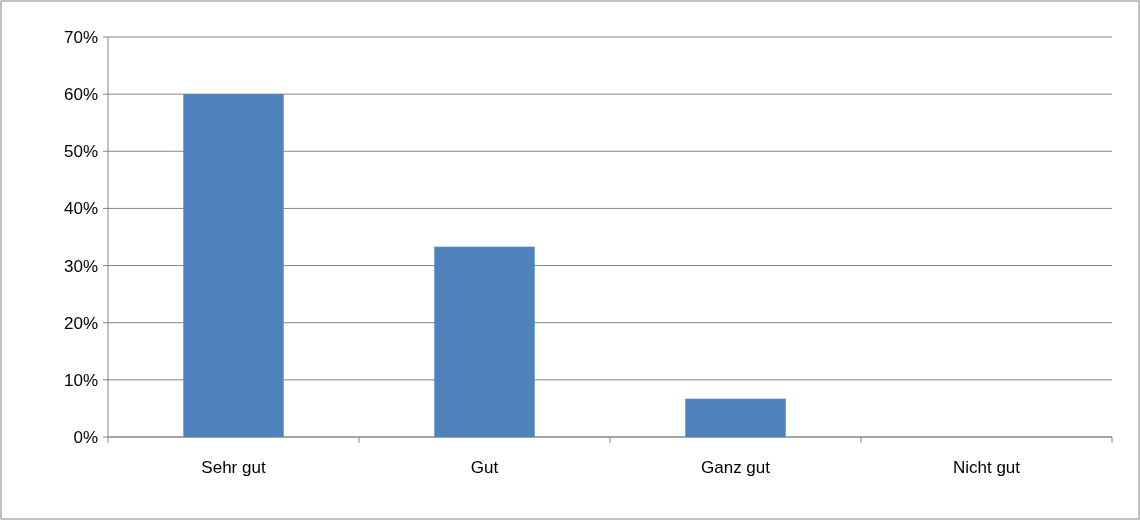 This screenshot has height=520, width=1140. What do you see at coordinates (85, 437) in the screenshot?
I see `y-tick-label: 0%` at bounding box center [85, 437].